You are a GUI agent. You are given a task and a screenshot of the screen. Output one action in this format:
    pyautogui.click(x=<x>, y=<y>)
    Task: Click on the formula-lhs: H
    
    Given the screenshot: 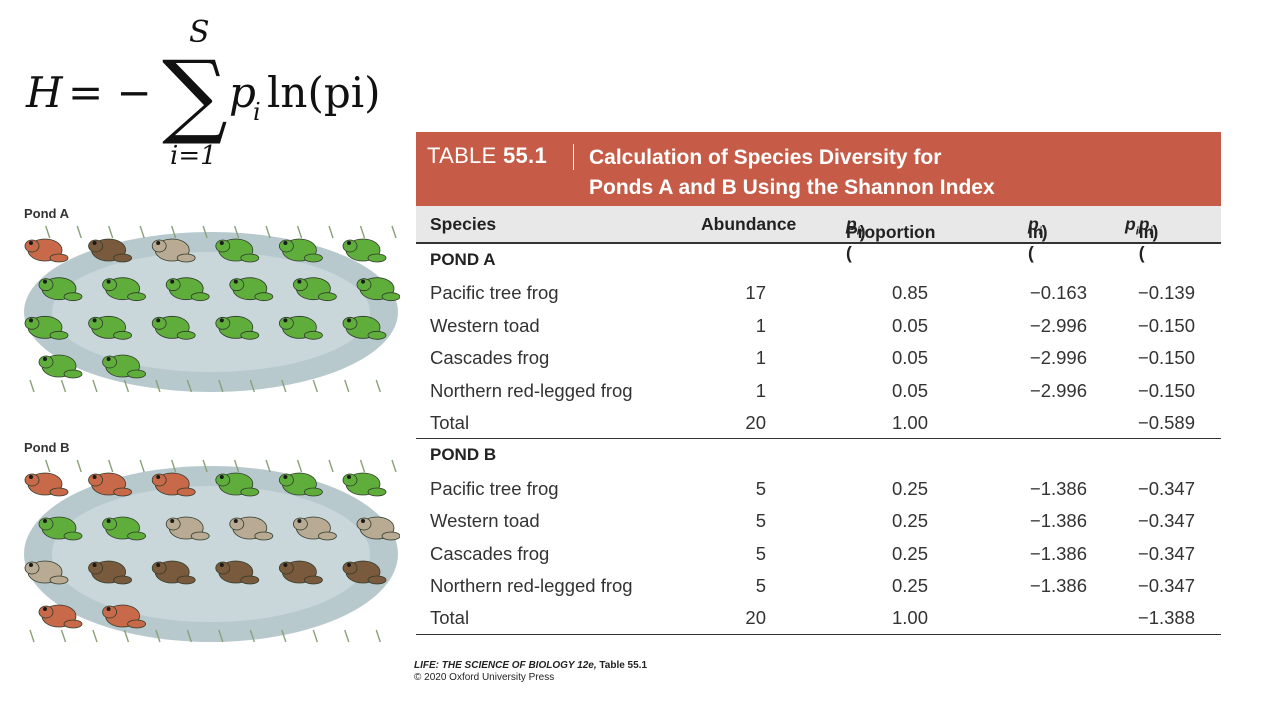 What is the action you would take?
    pyautogui.click(x=44, y=92)
    